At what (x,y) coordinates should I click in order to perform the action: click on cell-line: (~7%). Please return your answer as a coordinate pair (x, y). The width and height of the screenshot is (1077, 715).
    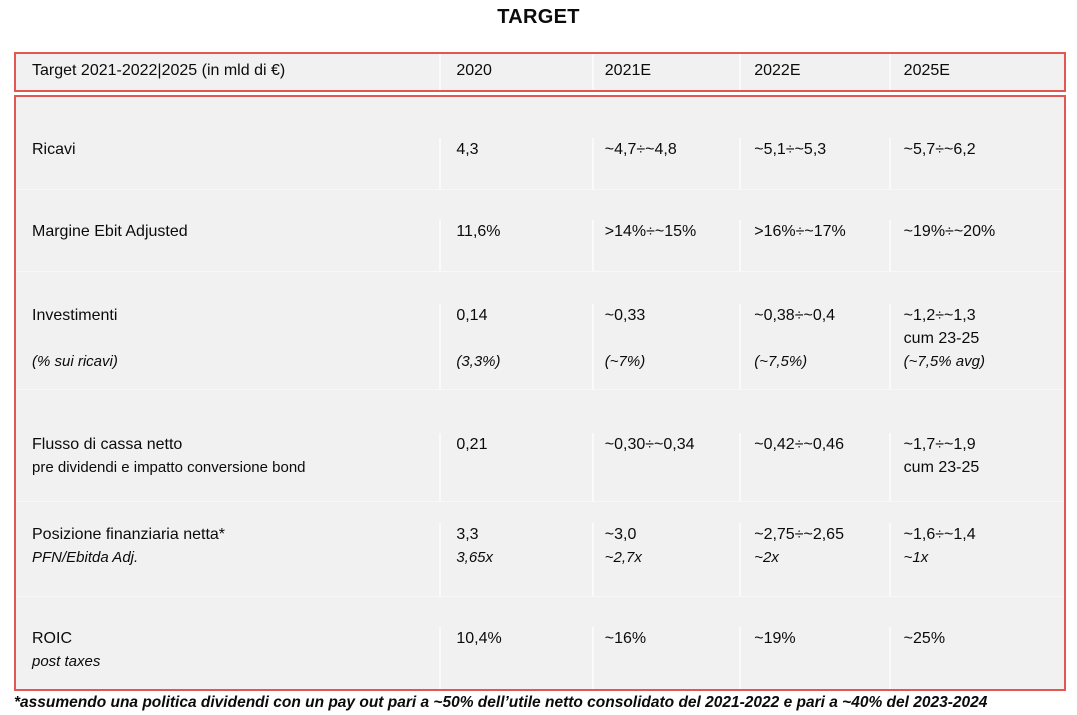
    Looking at the image, I should click on (625, 361).